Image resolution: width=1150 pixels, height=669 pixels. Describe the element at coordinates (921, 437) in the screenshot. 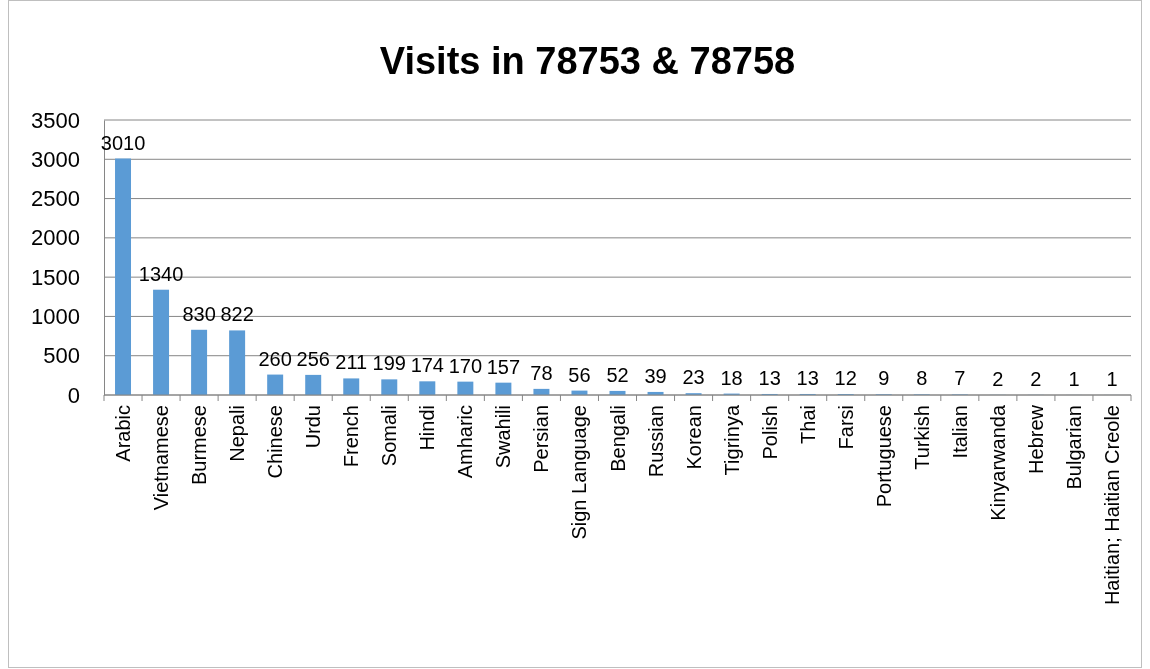

I see `x-tick-label: Turkish` at that location.